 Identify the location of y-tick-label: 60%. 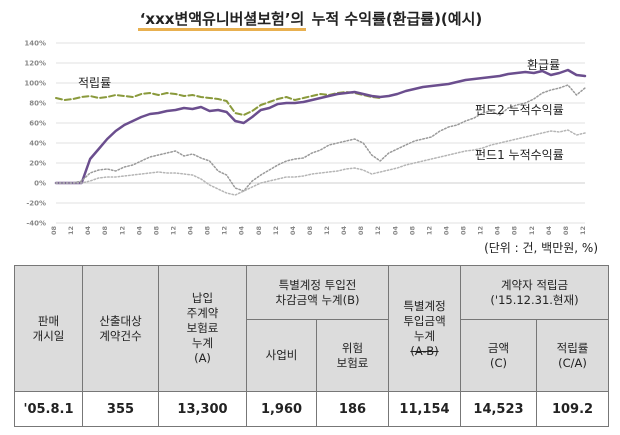
(37, 124).